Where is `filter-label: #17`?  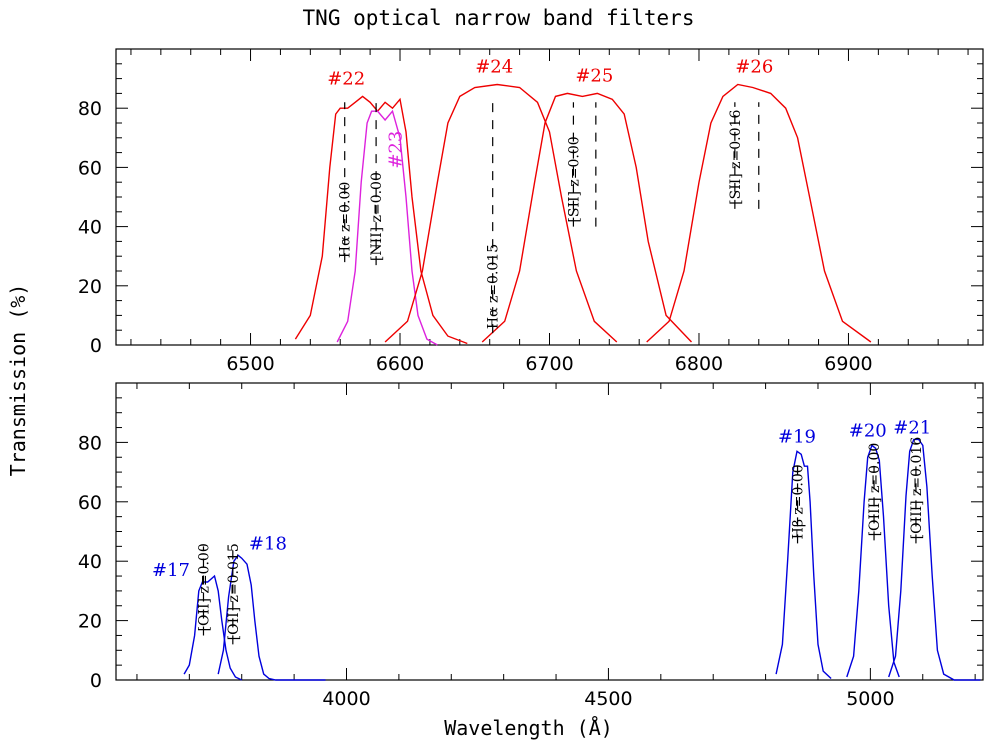 filter-label: #17 is located at coordinates (171, 570).